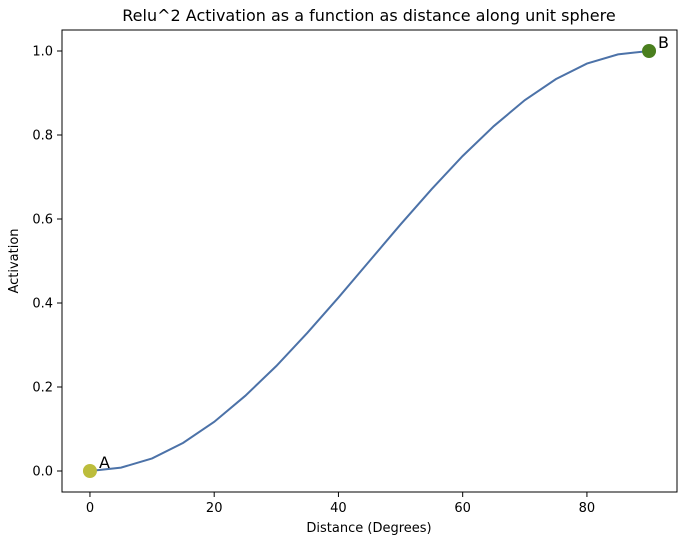 The image size is (687, 549). Describe the element at coordinates (89, 471) in the screenshot. I see `point-a-marker` at that location.